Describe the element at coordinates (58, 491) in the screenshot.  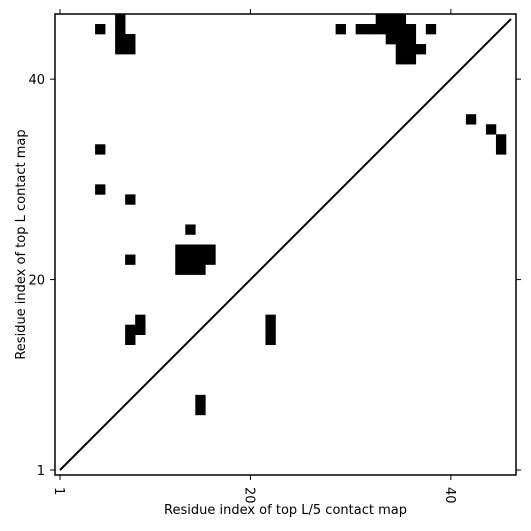
I see `x-tick-label: 1` at that location.